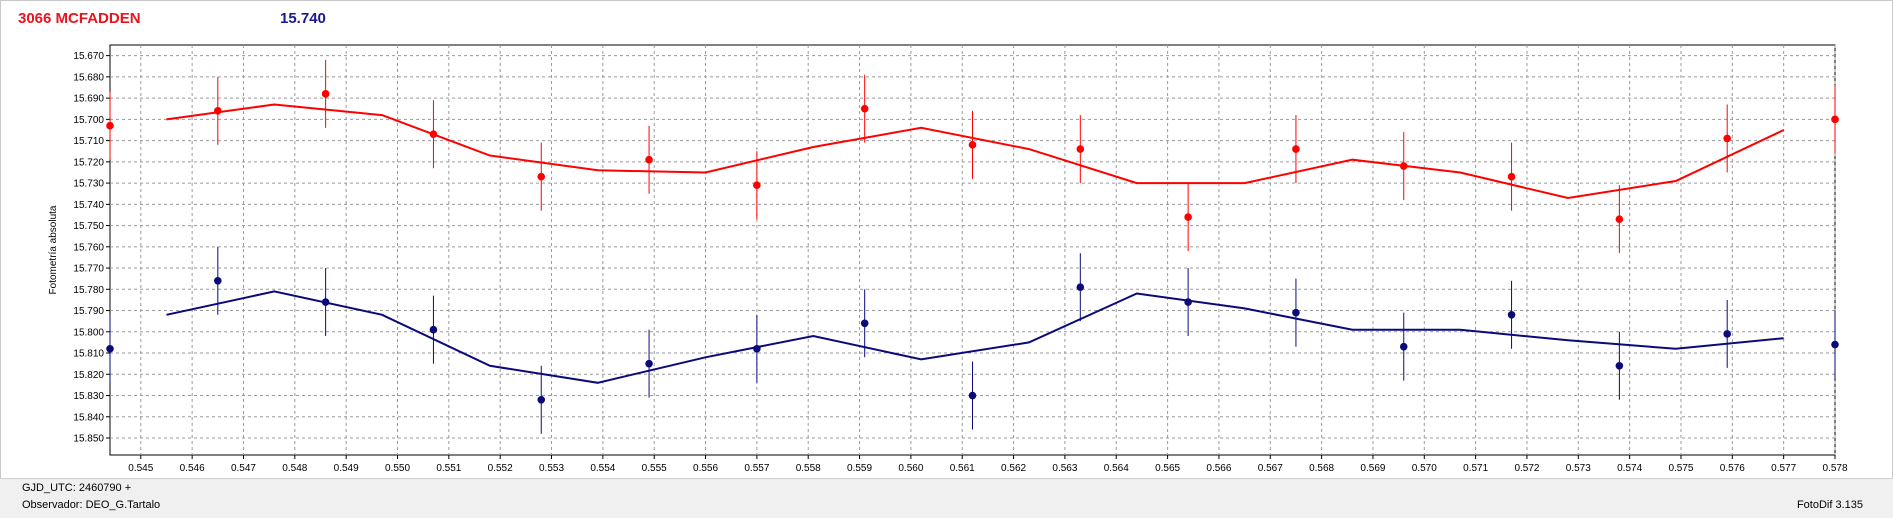 This screenshot has width=1893, height=518. What do you see at coordinates (88, 290) in the screenshot?
I see `y-tick-label: 15.780` at bounding box center [88, 290].